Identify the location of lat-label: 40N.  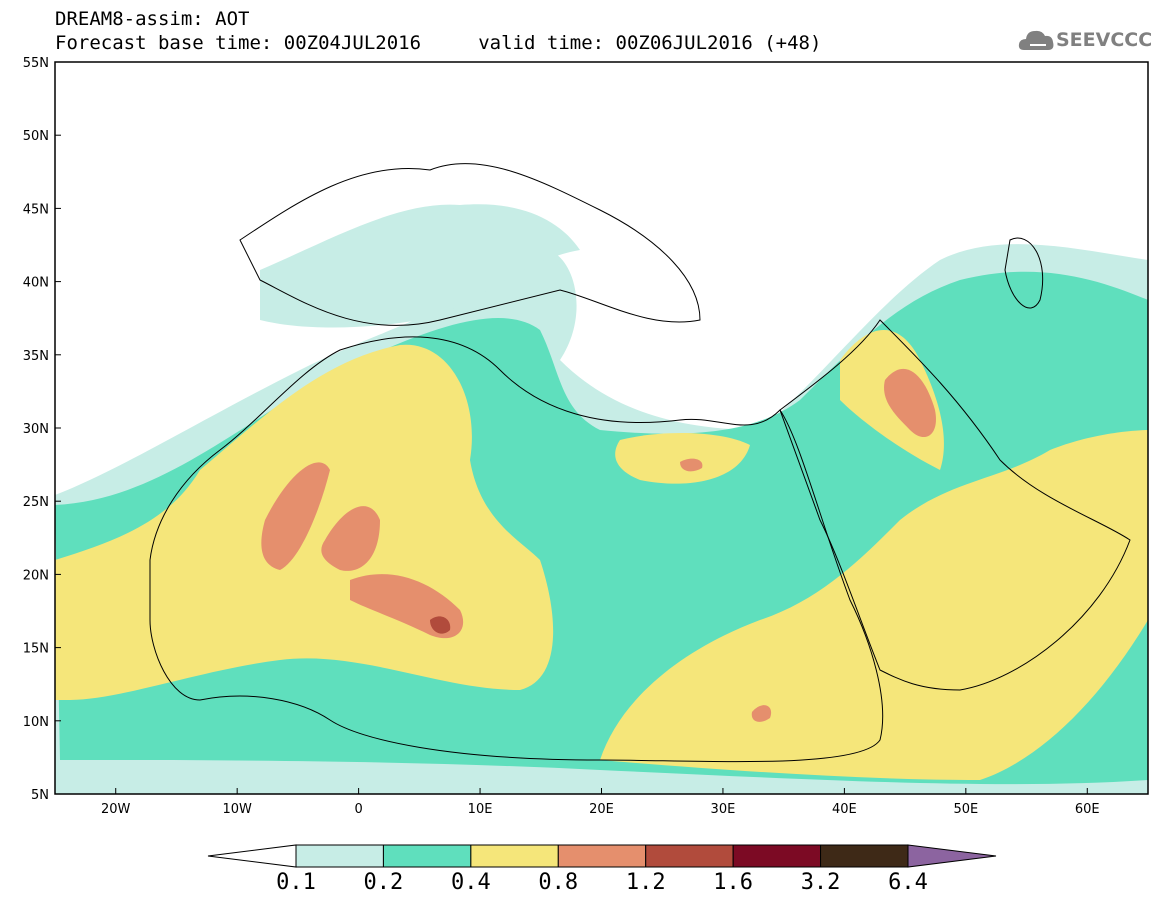
(36, 283).